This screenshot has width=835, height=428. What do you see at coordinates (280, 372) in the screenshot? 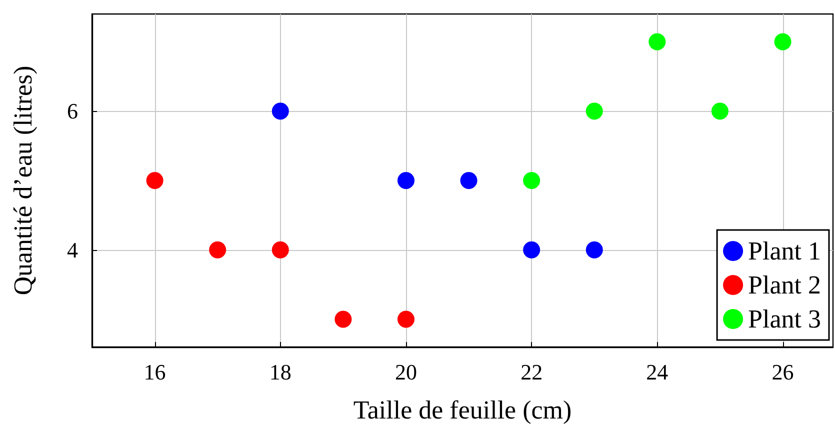
I see `x-tick-label: 18` at bounding box center [280, 372].